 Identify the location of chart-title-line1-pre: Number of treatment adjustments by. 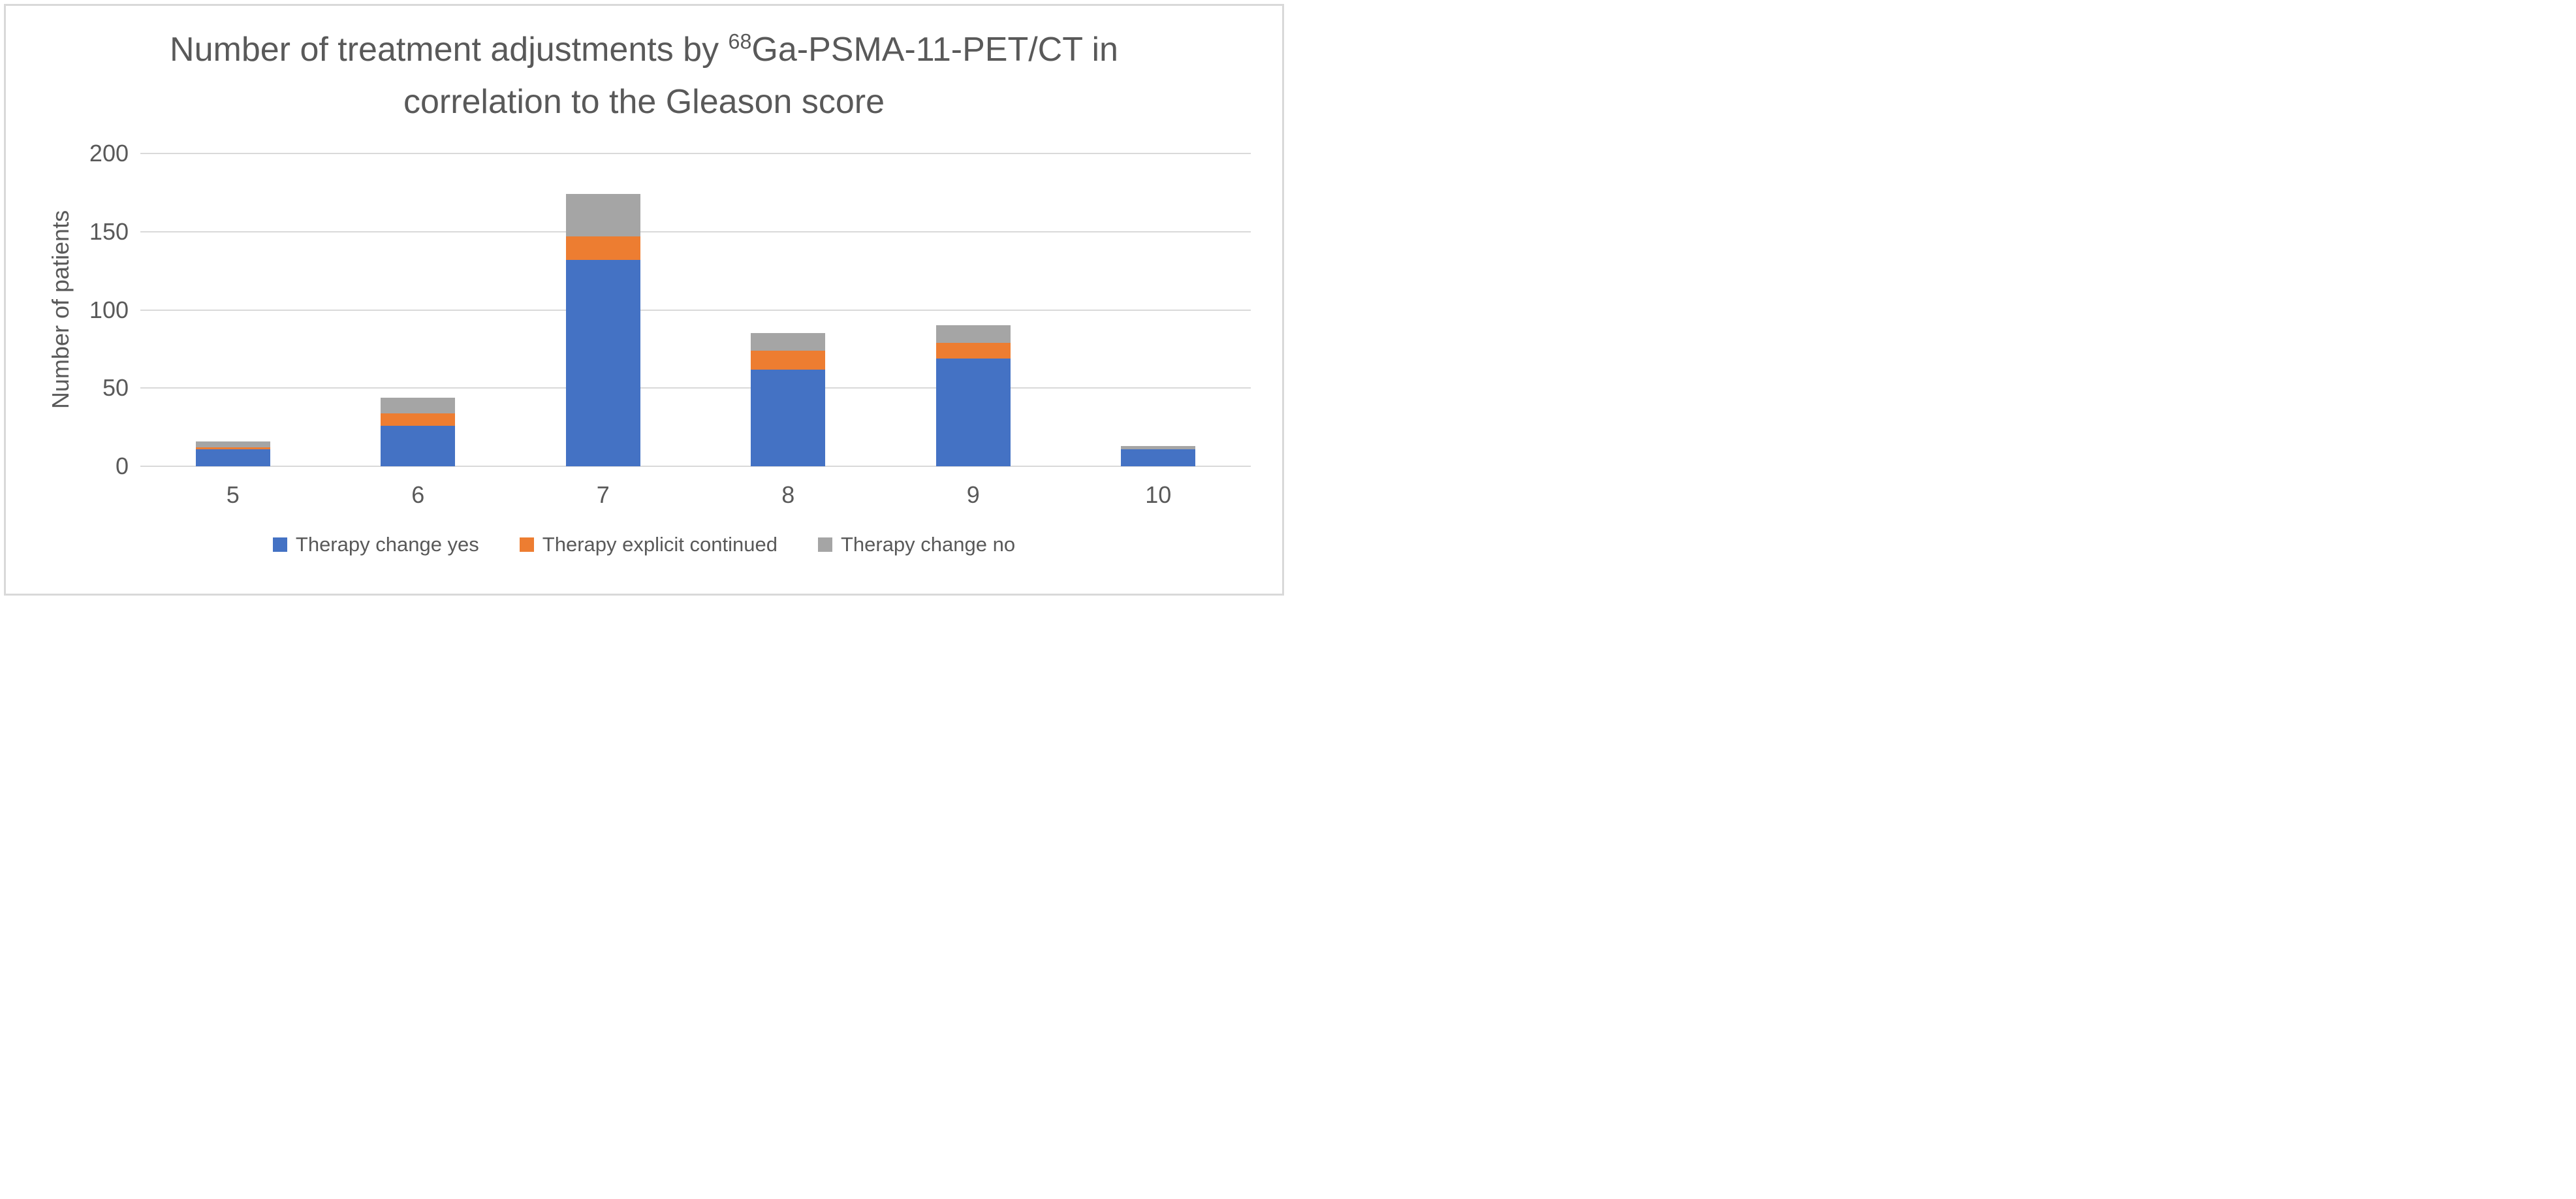
(449, 50).